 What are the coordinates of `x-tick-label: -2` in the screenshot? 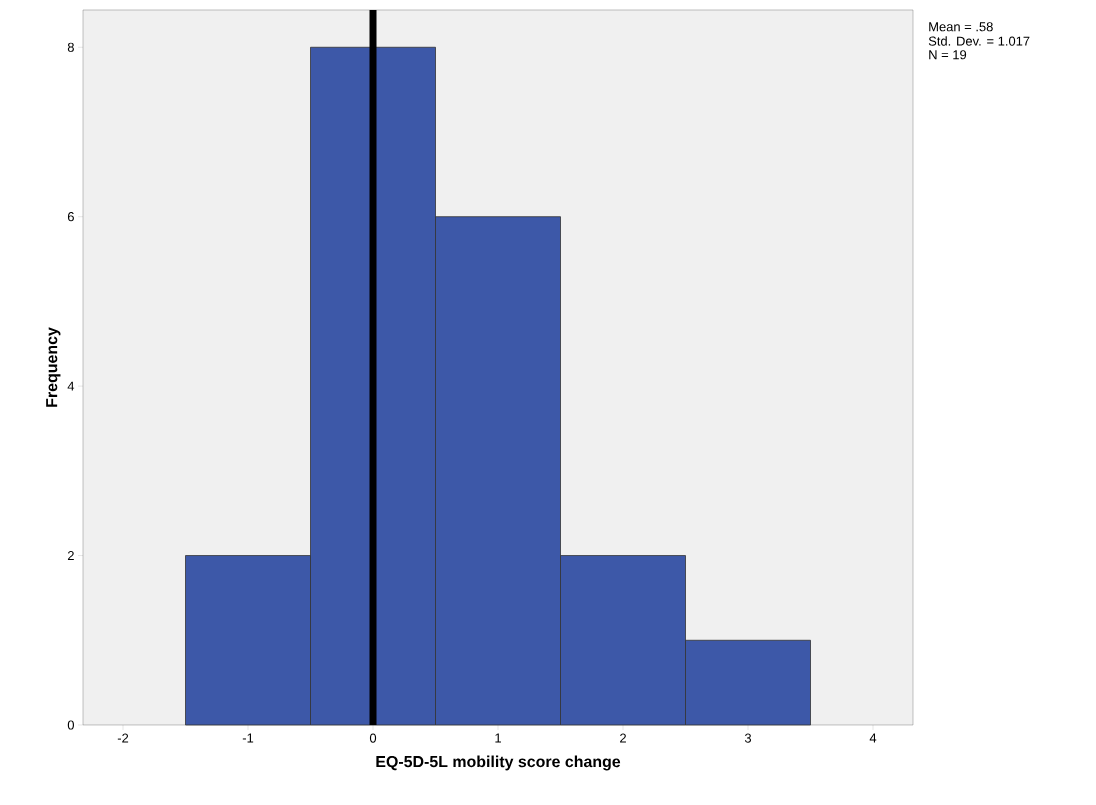 It's located at (123, 738).